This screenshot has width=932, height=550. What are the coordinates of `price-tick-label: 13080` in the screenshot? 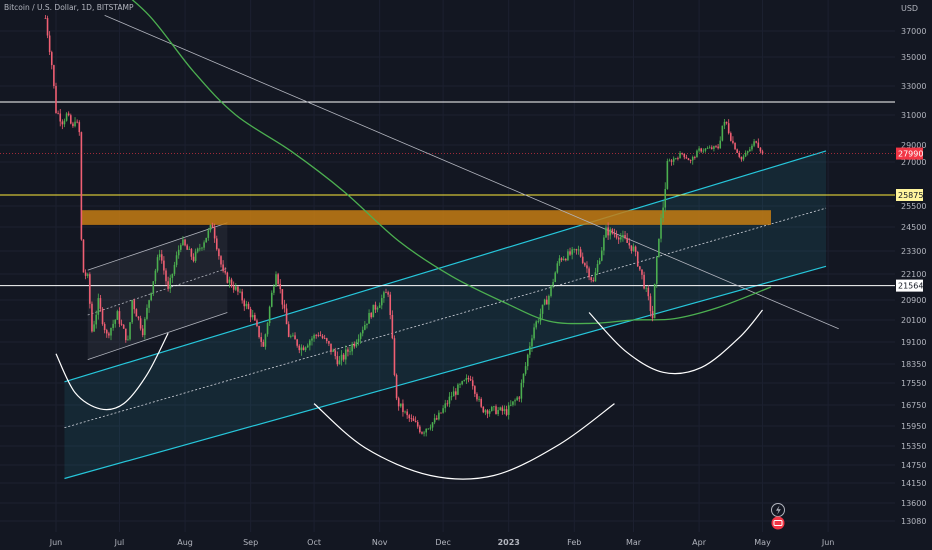 It's located at (913, 521).